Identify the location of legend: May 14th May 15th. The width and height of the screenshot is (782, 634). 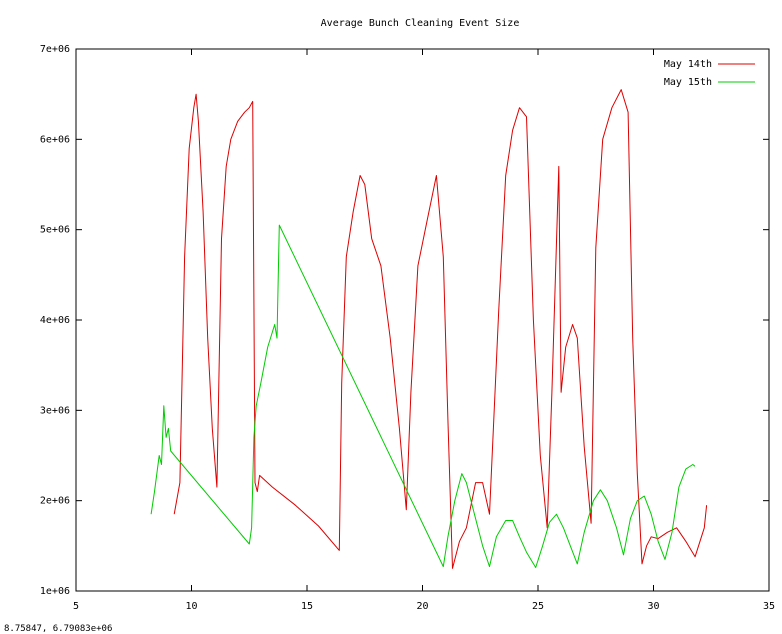
(709, 73).